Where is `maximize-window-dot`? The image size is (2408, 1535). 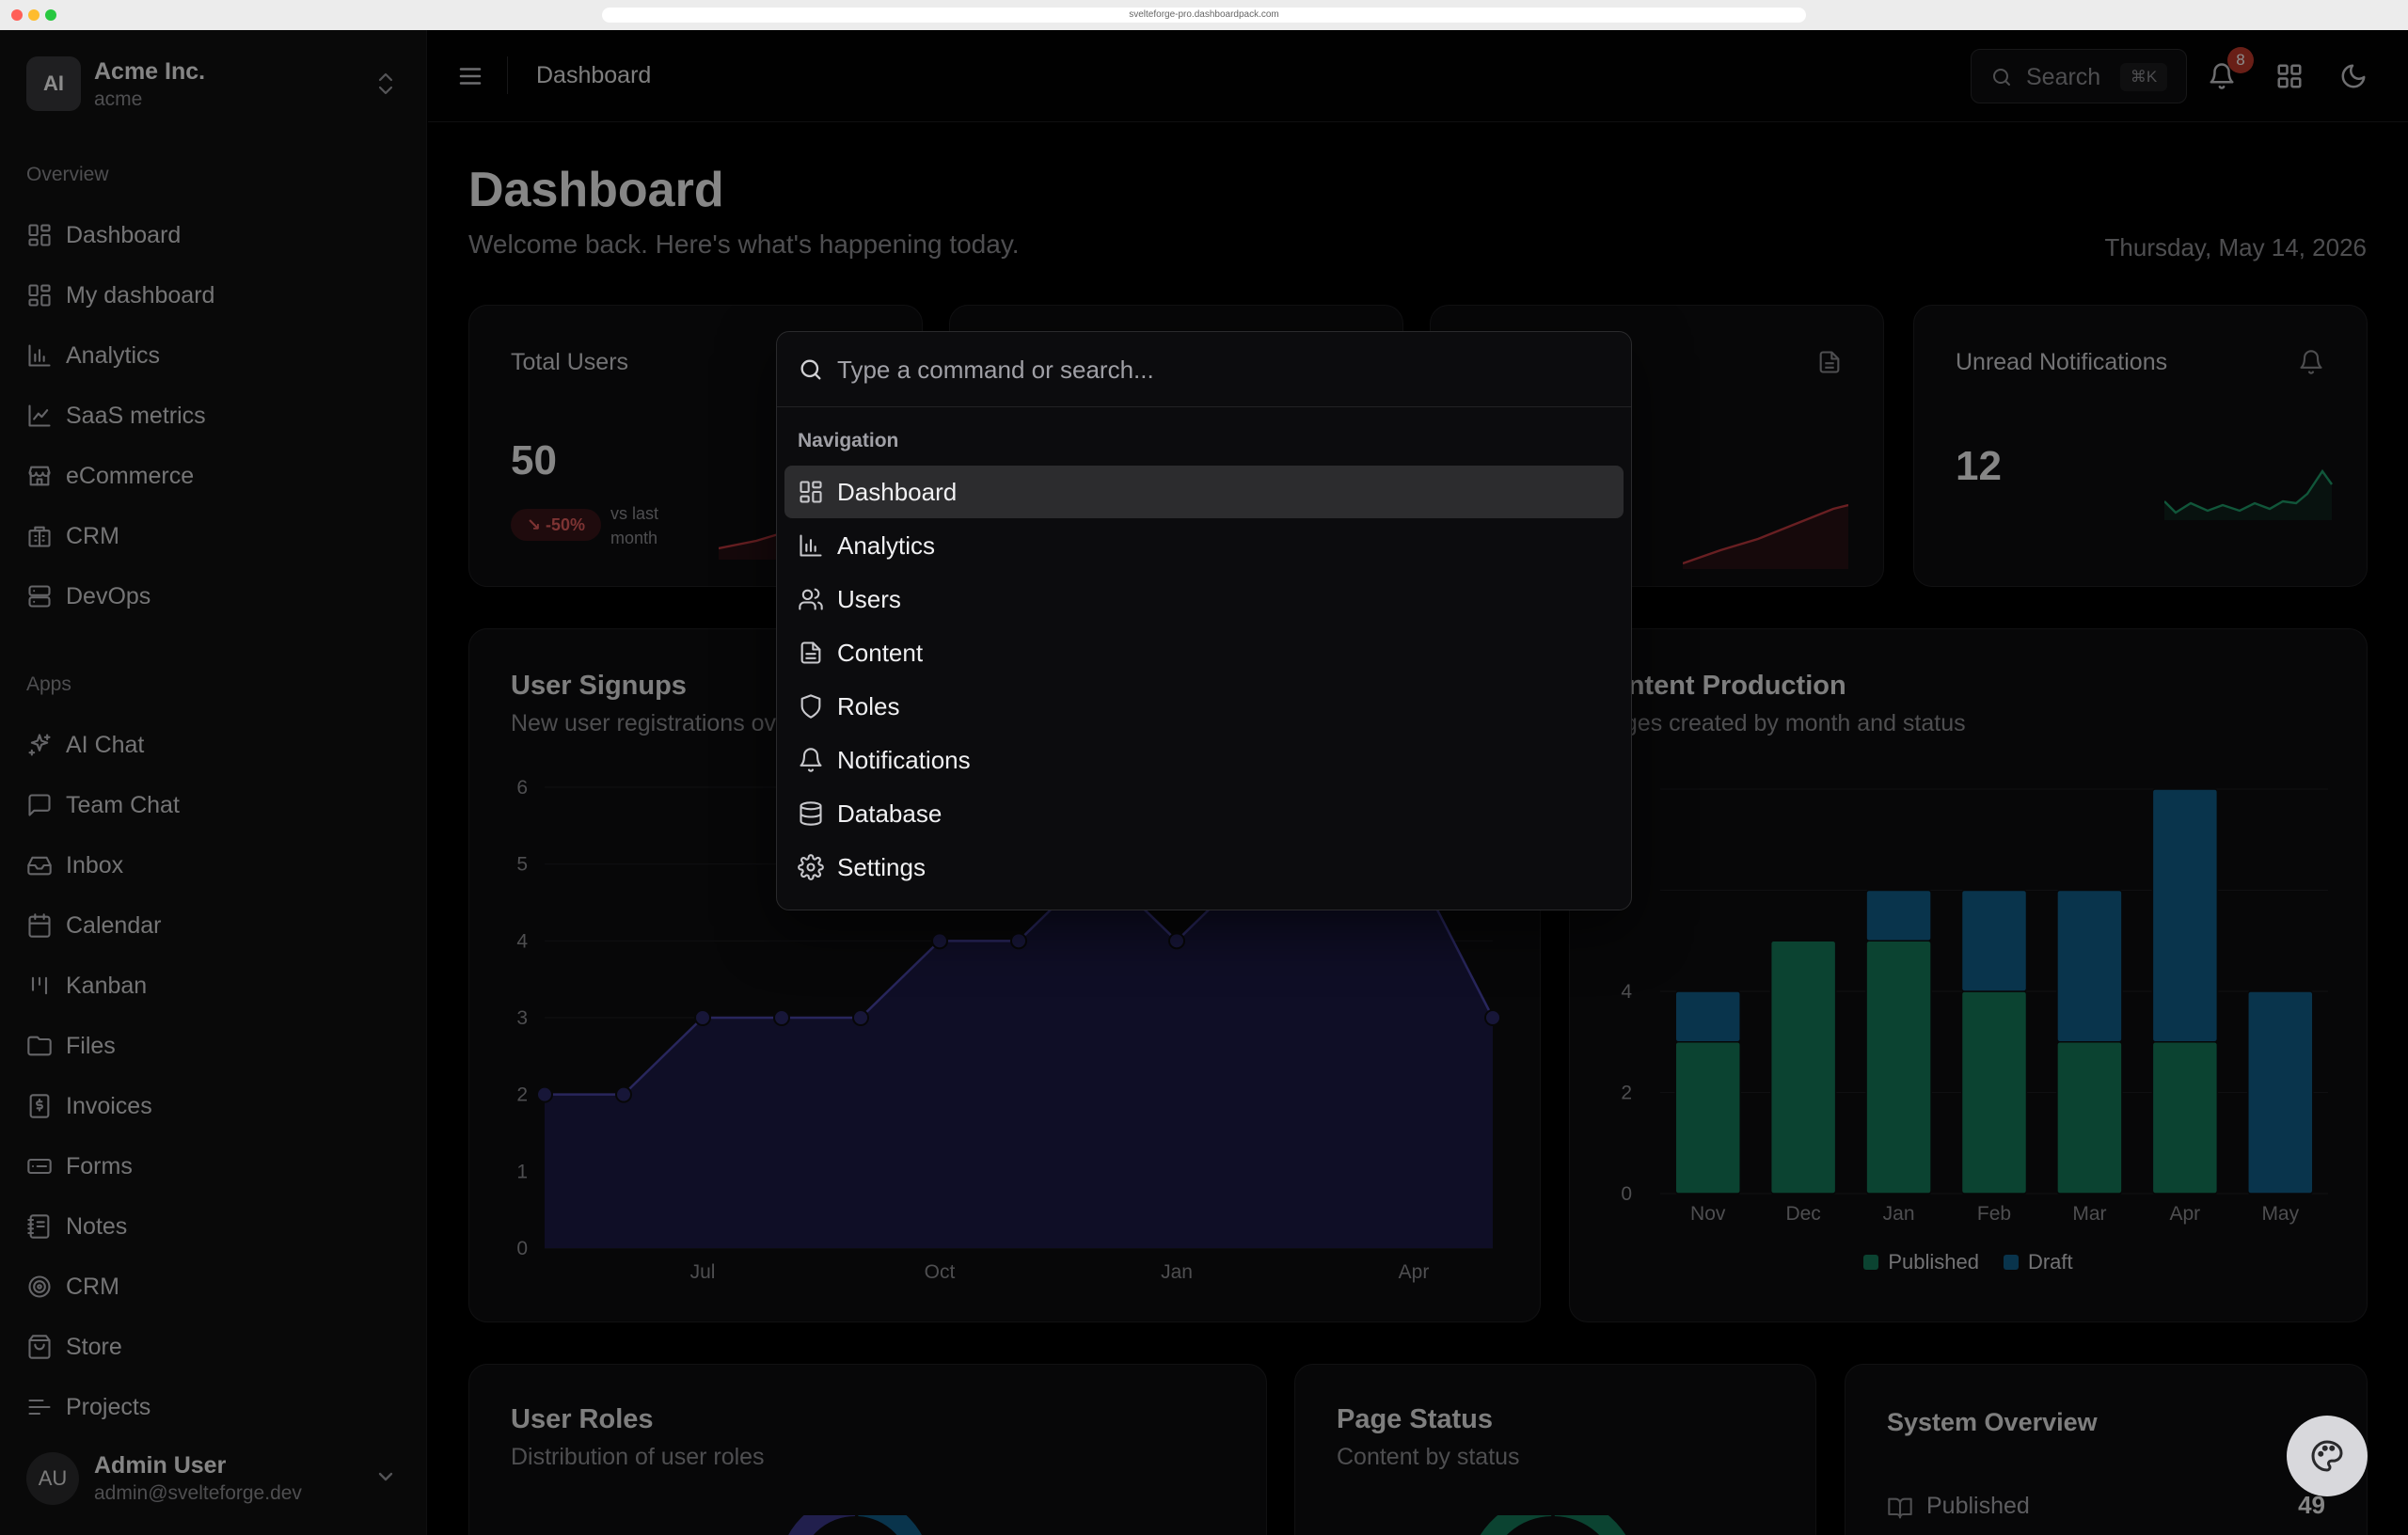 maximize-window-dot is located at coordinates (51, 15).